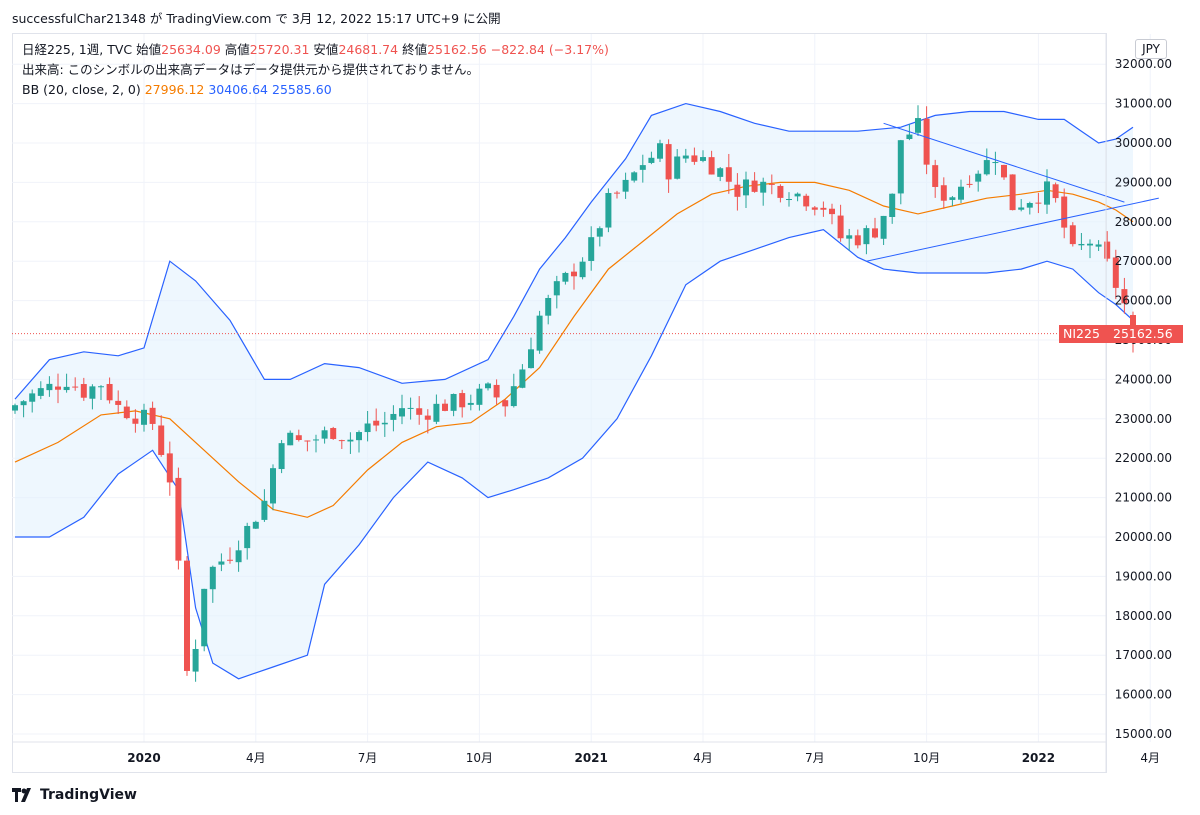  I want to click on legend-open: 25634.09, so click(191, 49).